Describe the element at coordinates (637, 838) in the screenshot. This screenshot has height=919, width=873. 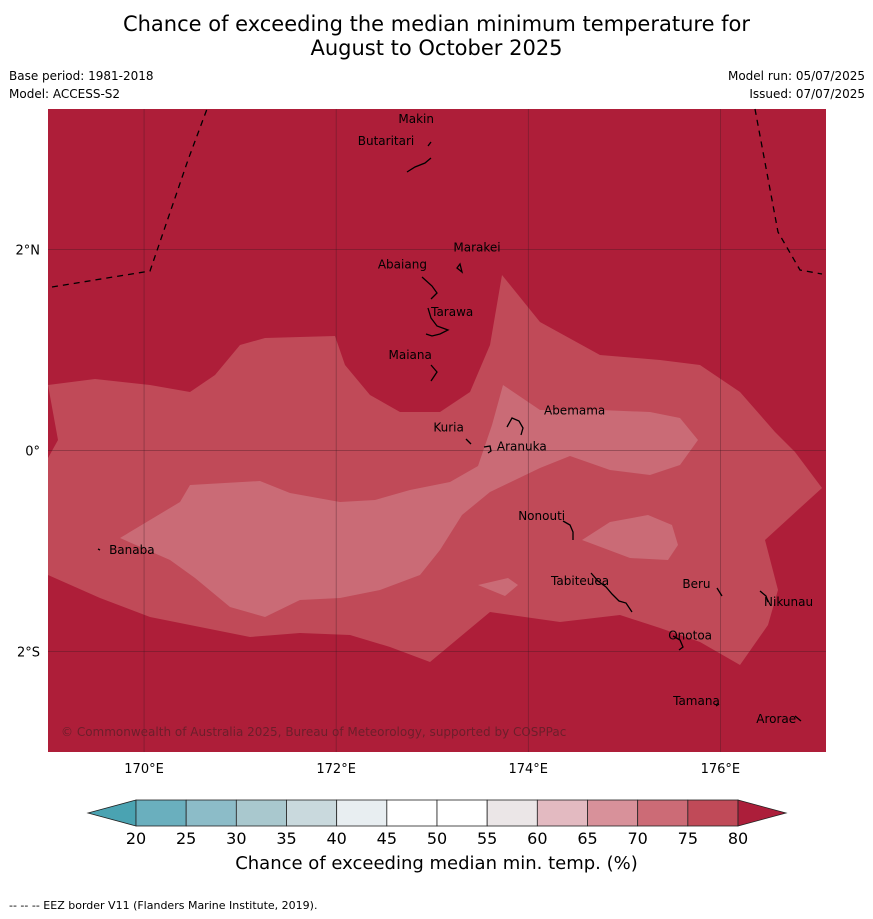
I see `colorbar-tick-label: 70` at that location.